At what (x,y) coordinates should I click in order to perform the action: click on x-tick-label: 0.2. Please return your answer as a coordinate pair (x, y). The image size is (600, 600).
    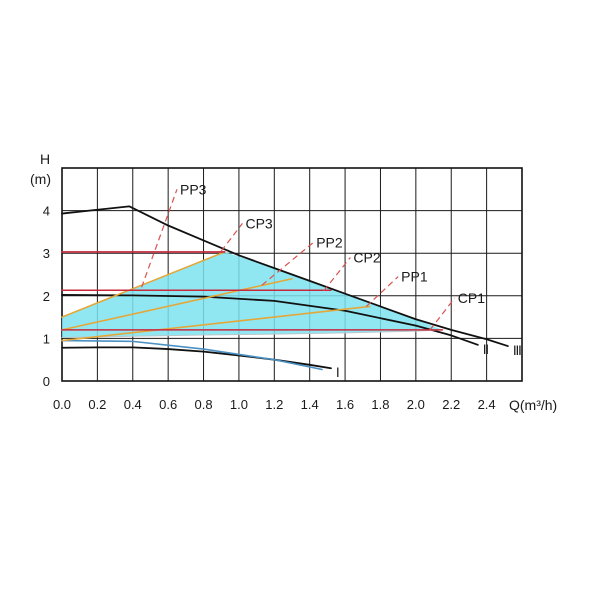
    Looking at the image, I should click on (97, 404).